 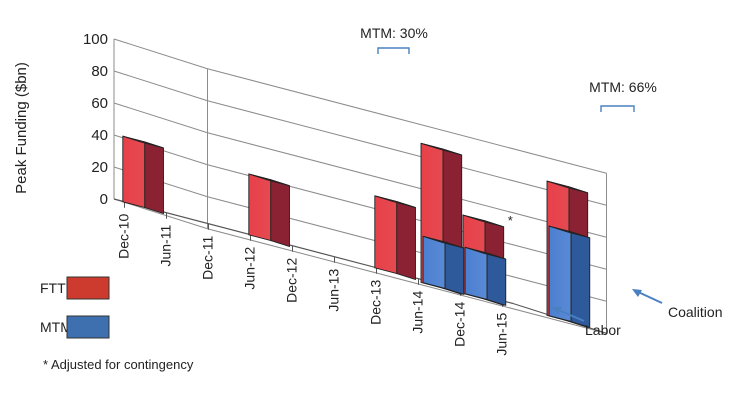 I want to click on x-tick-label: Dec-10, so click(x=124, y=236).